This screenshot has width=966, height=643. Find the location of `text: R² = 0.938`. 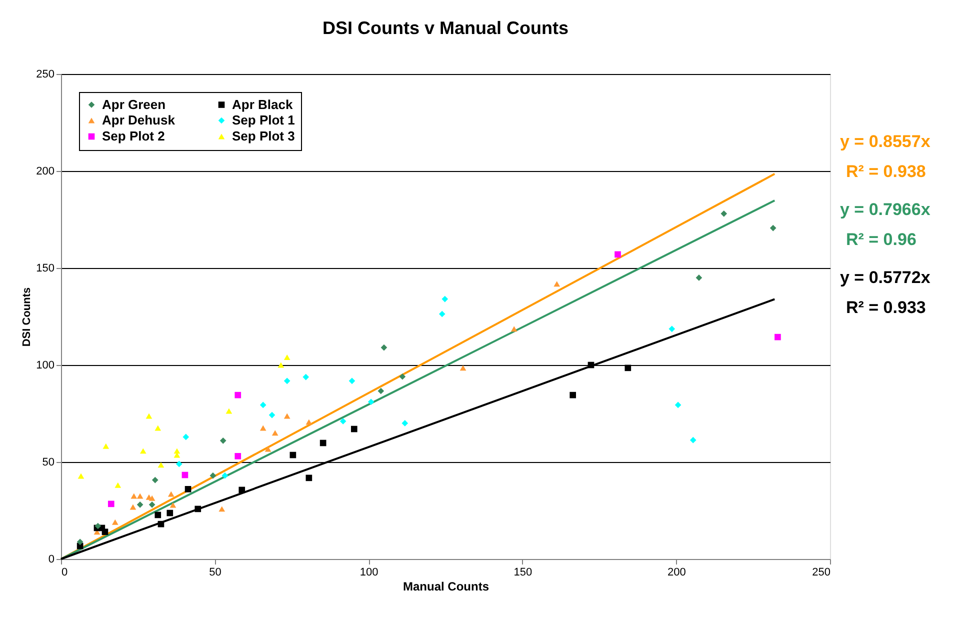

text: R² = 0.938 is located at coordinates (886, 171).